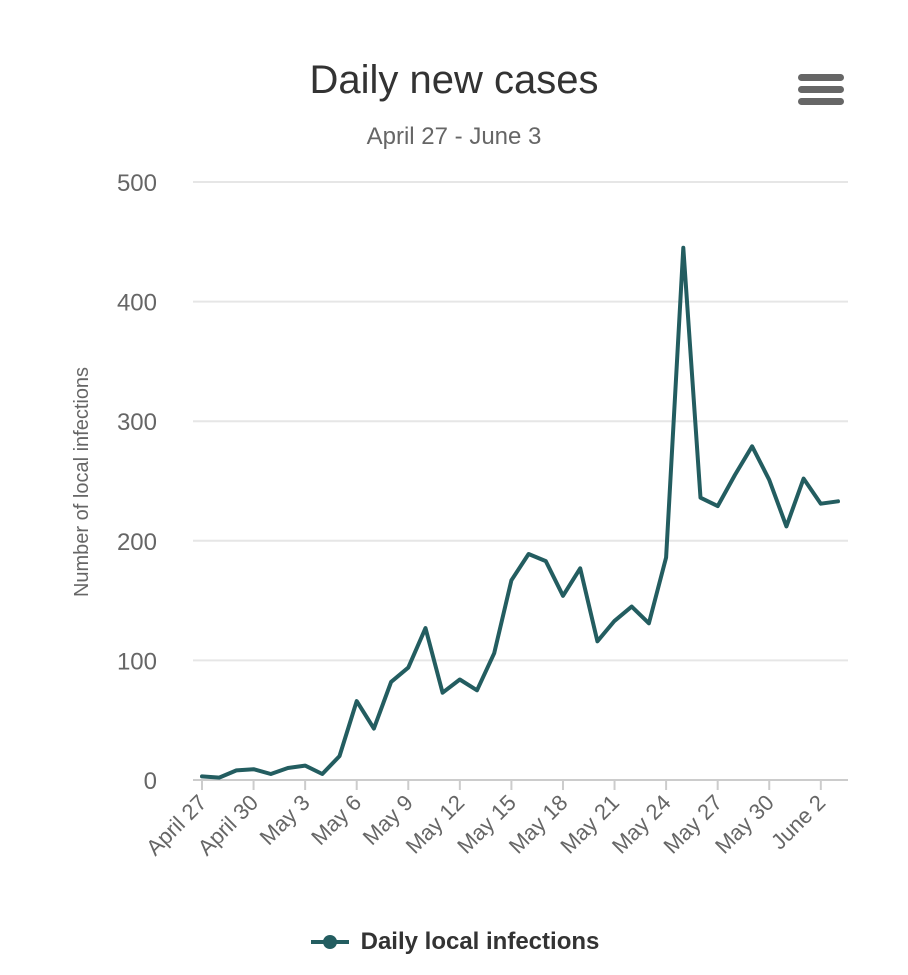  I want to click on legend-marker-icon, so click(329, 942).